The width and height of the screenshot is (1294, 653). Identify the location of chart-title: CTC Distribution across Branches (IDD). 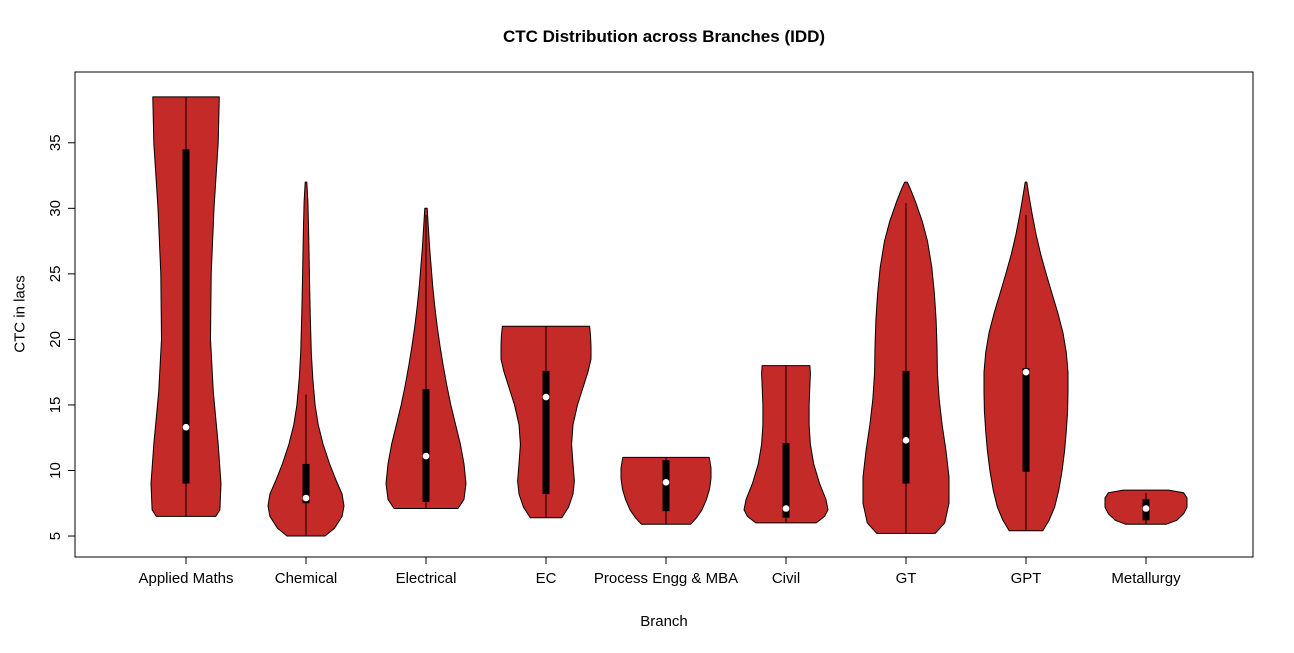
(664, 36).